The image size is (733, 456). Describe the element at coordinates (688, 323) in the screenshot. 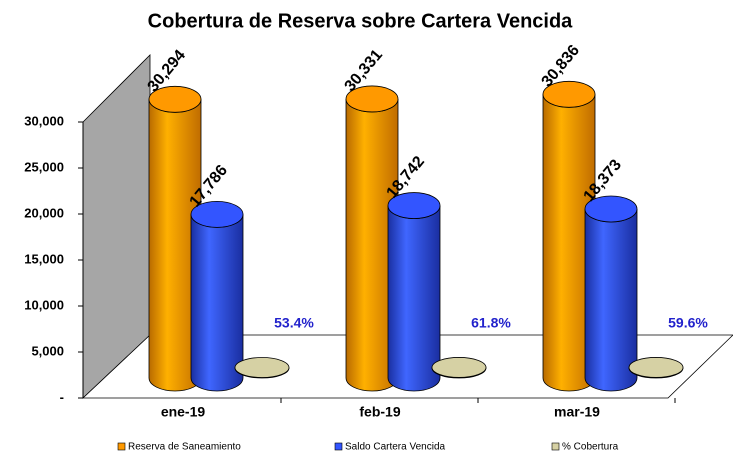

I see `value-label: 59.6%` at that location.